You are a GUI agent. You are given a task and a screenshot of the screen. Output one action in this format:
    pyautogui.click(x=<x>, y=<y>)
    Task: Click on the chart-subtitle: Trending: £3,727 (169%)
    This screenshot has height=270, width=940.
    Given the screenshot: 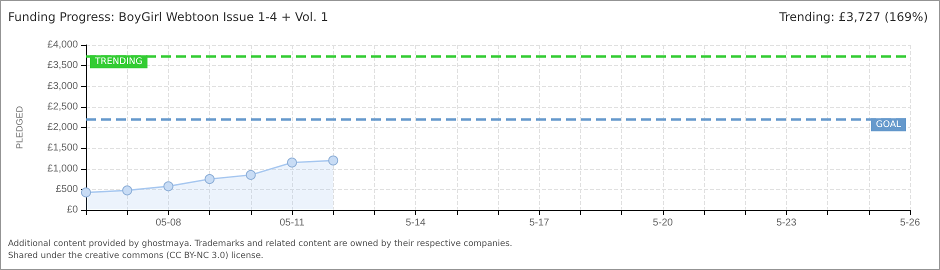 What is the action you would take?
    pyautogui.click(x=853, y=17)
    